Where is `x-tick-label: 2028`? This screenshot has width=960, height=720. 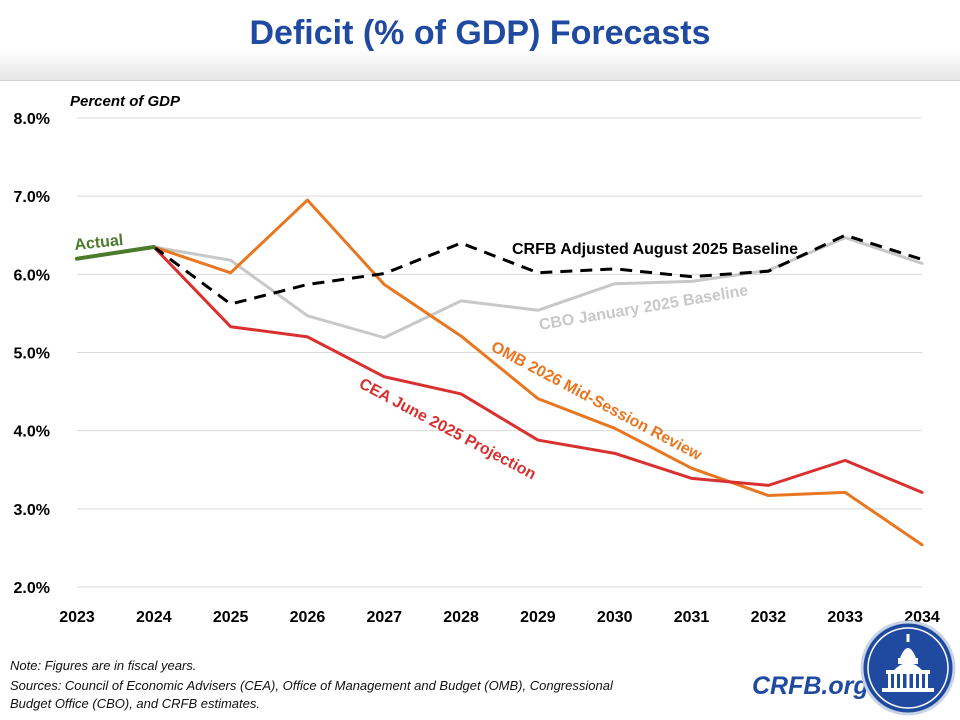
x-tick-label: 2028 is located at coordinates (461, 617).